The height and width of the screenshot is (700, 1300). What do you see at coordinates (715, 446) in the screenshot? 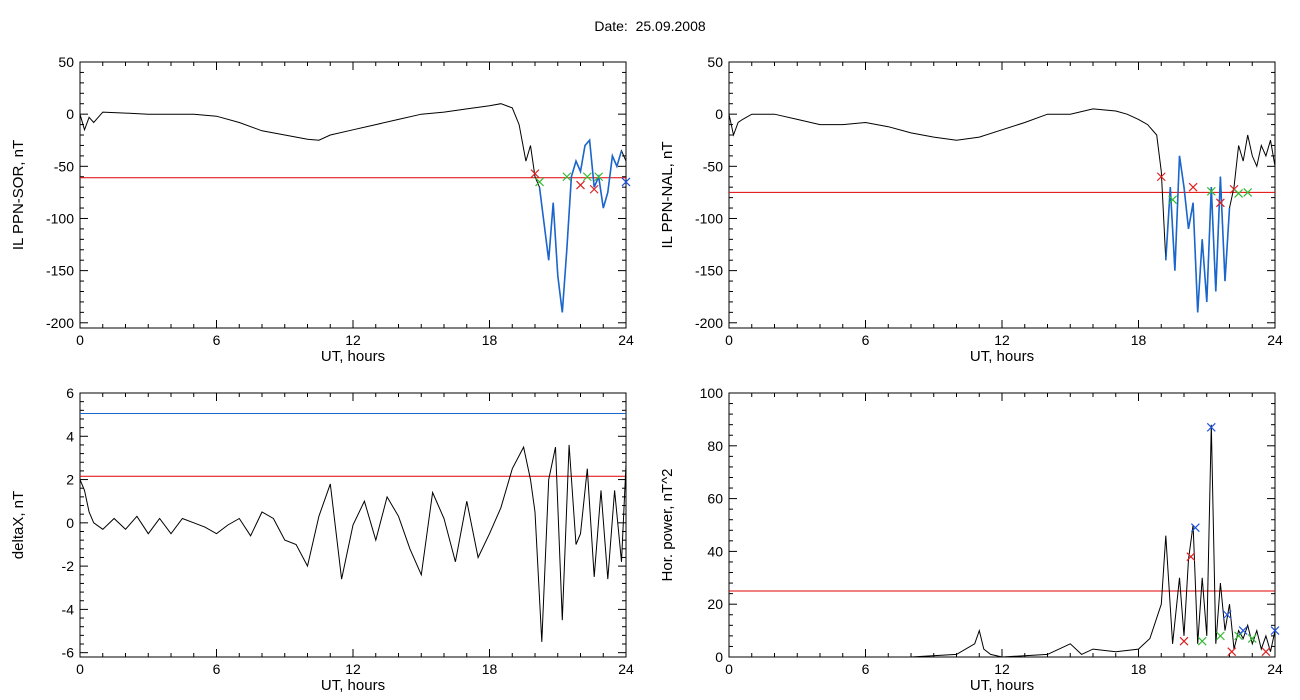
I see `y-tick-label: 80` at bounding box center [715, 446].